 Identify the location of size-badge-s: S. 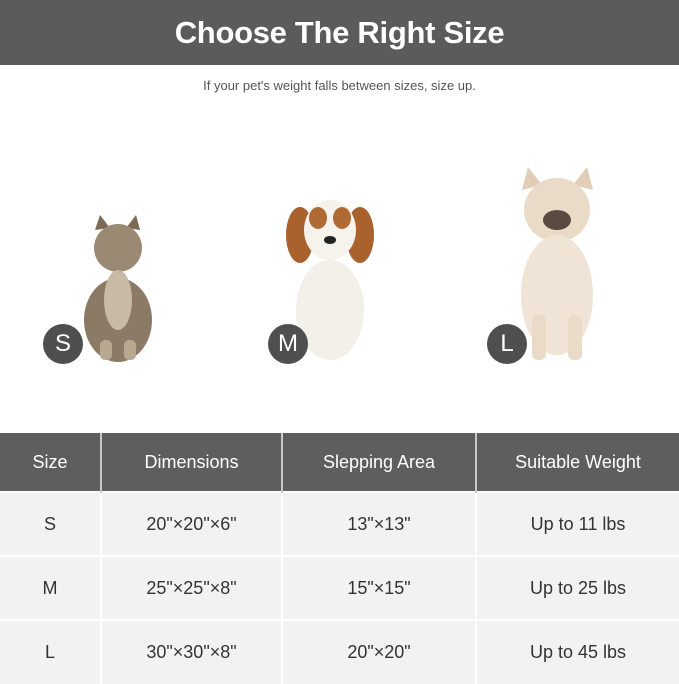
(63, 344).